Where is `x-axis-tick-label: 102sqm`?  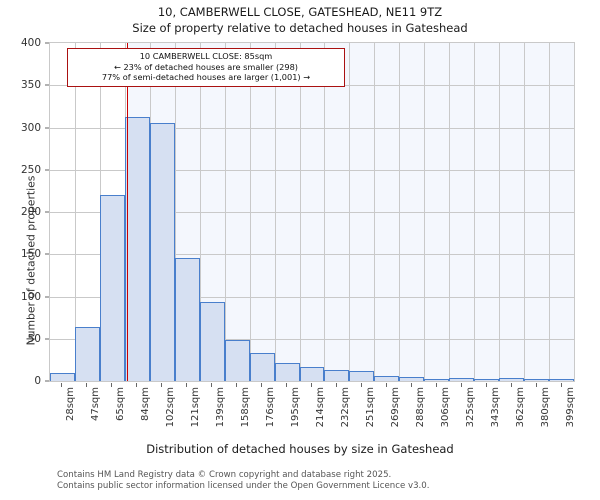
x-axis-tick-label: 102sqm is located at coordinates (171, 407).